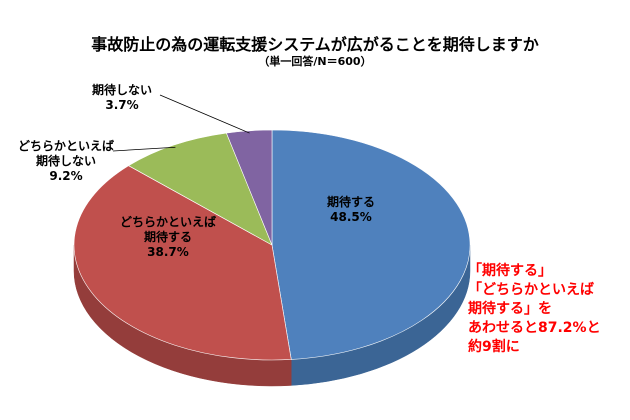  I want to click on callout-note: 「期待する」 「どちらかといえば 期待する」を あわせると87.2%と 約9割に, so click(534, 309).